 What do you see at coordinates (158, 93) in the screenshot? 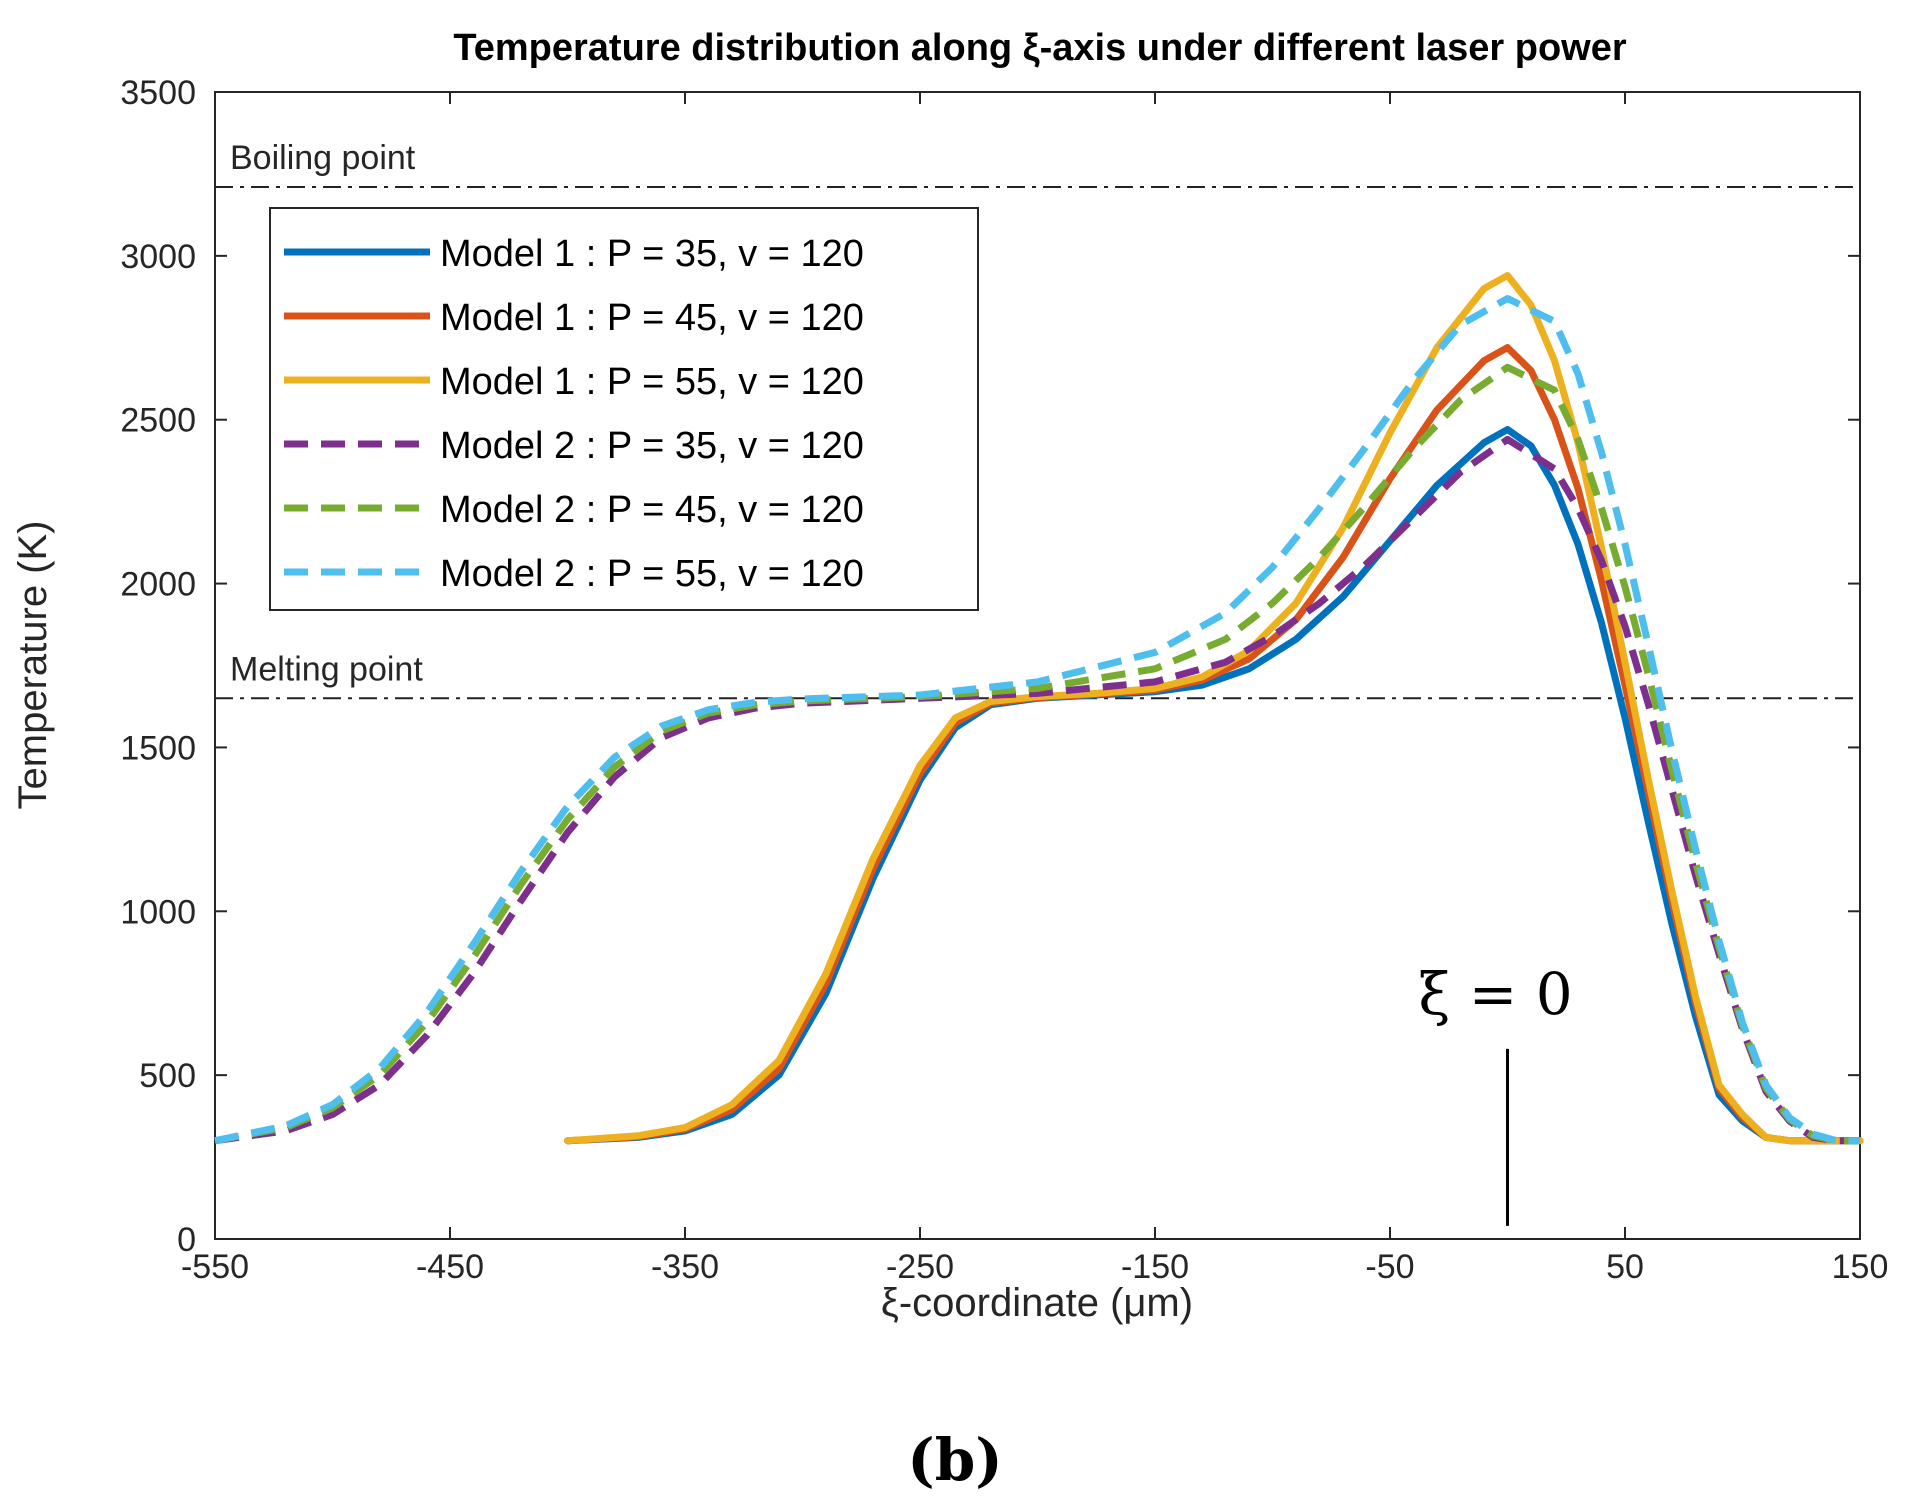
I see `y-tick-label: 3500` at bounding box center [158, 93].